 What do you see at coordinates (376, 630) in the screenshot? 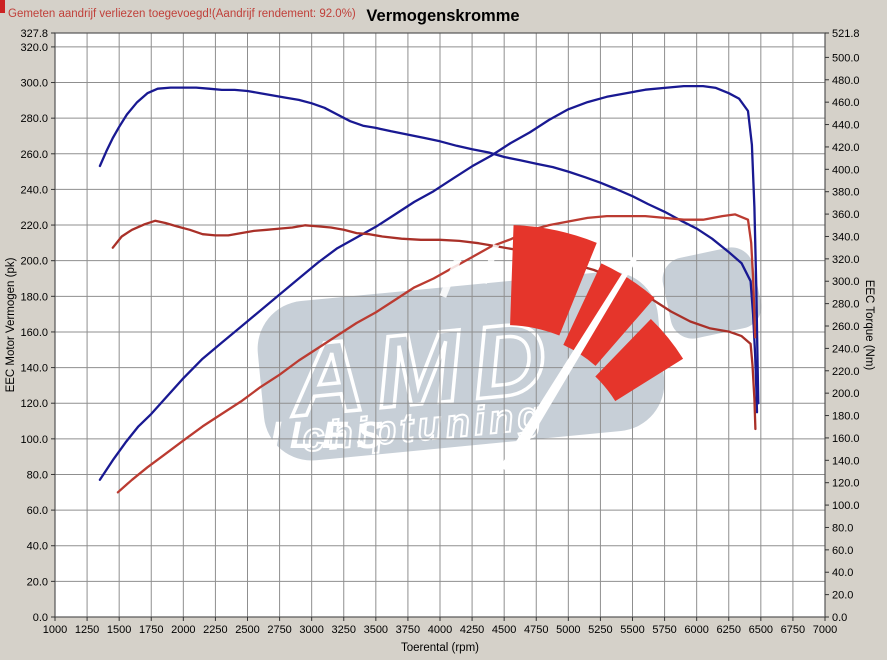
I see `x-tick-label: 3500` at bounding box center [376, 630].